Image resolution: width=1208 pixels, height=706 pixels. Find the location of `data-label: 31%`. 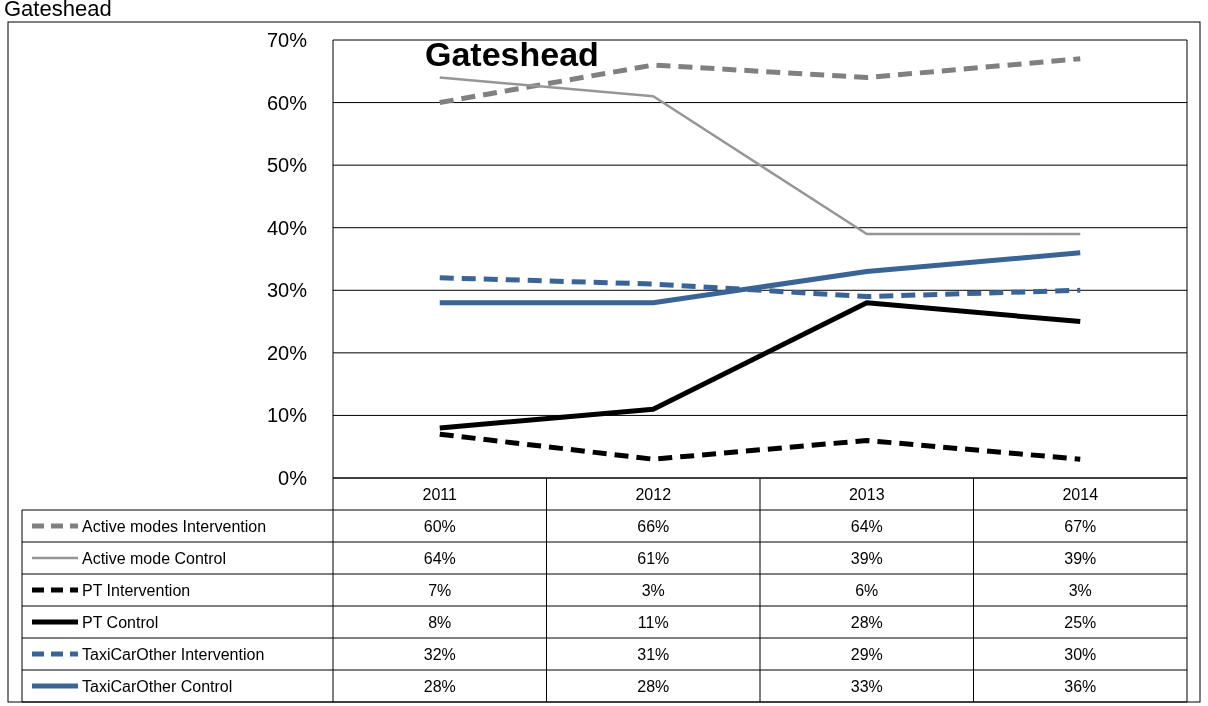

data-label: 31% is located at coordinates (653, 654).